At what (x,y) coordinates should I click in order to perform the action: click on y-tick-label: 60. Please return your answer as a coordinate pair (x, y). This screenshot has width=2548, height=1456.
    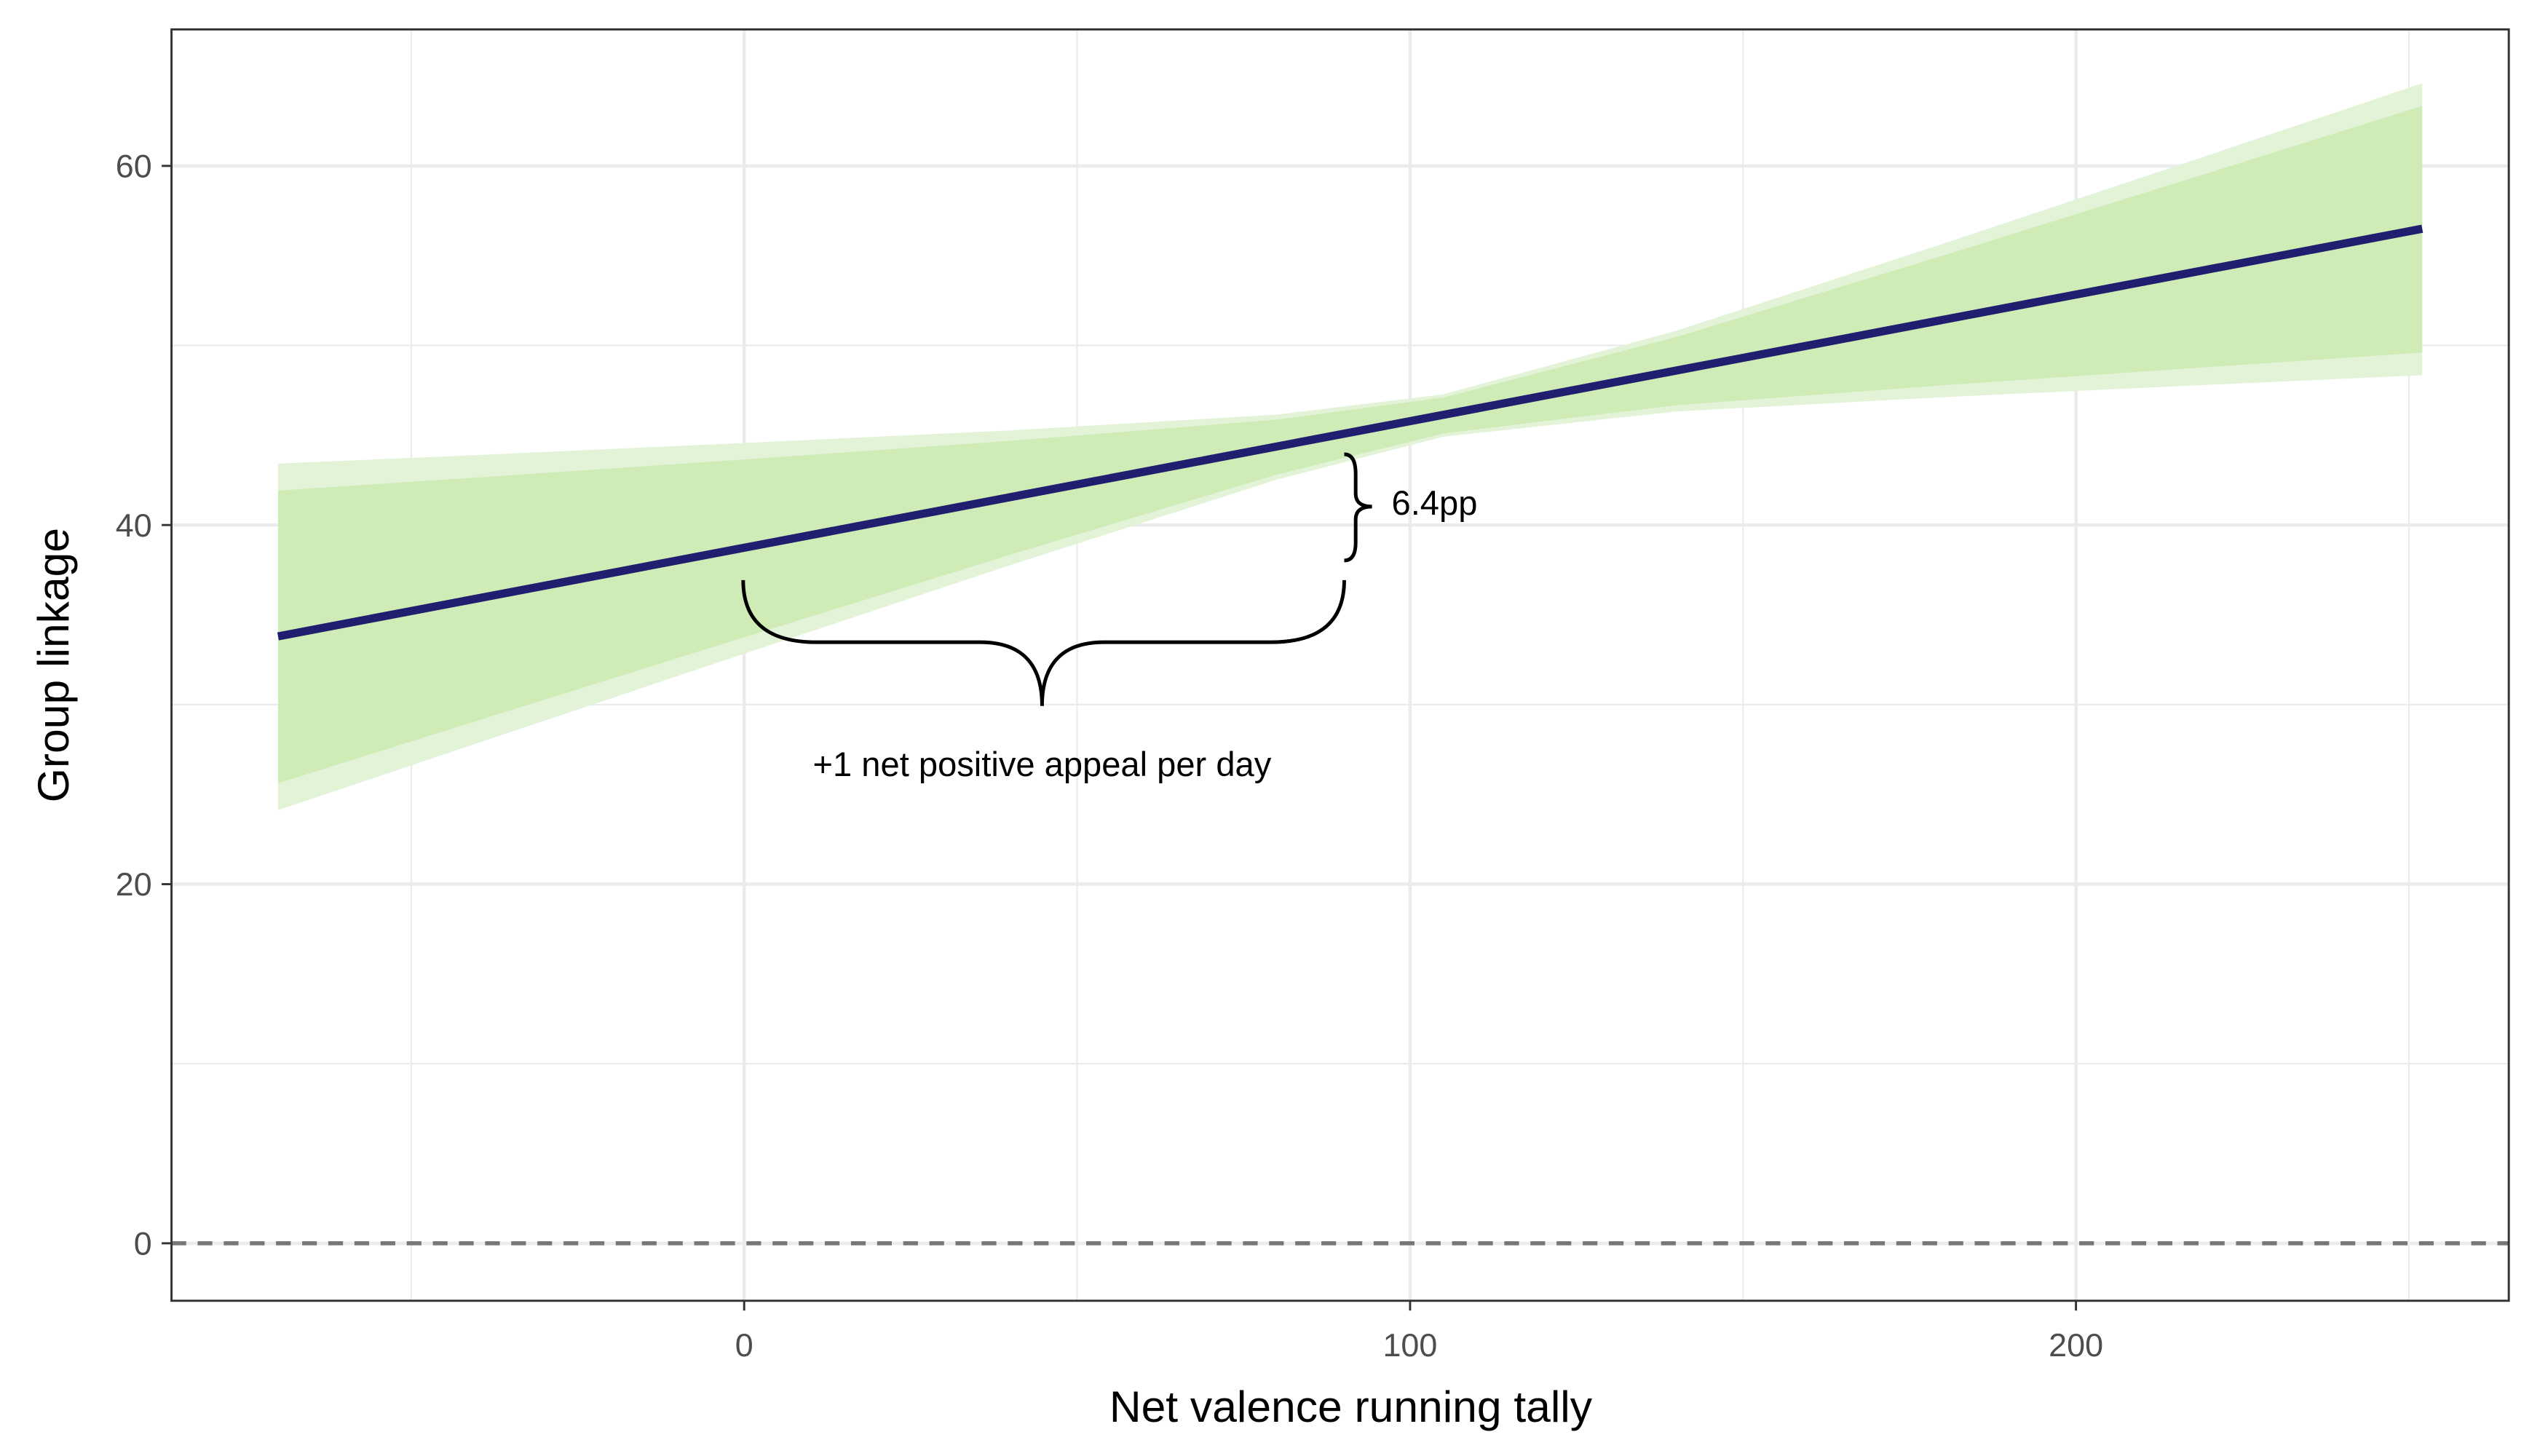
    Looking at the image, I should click on (134, 166).